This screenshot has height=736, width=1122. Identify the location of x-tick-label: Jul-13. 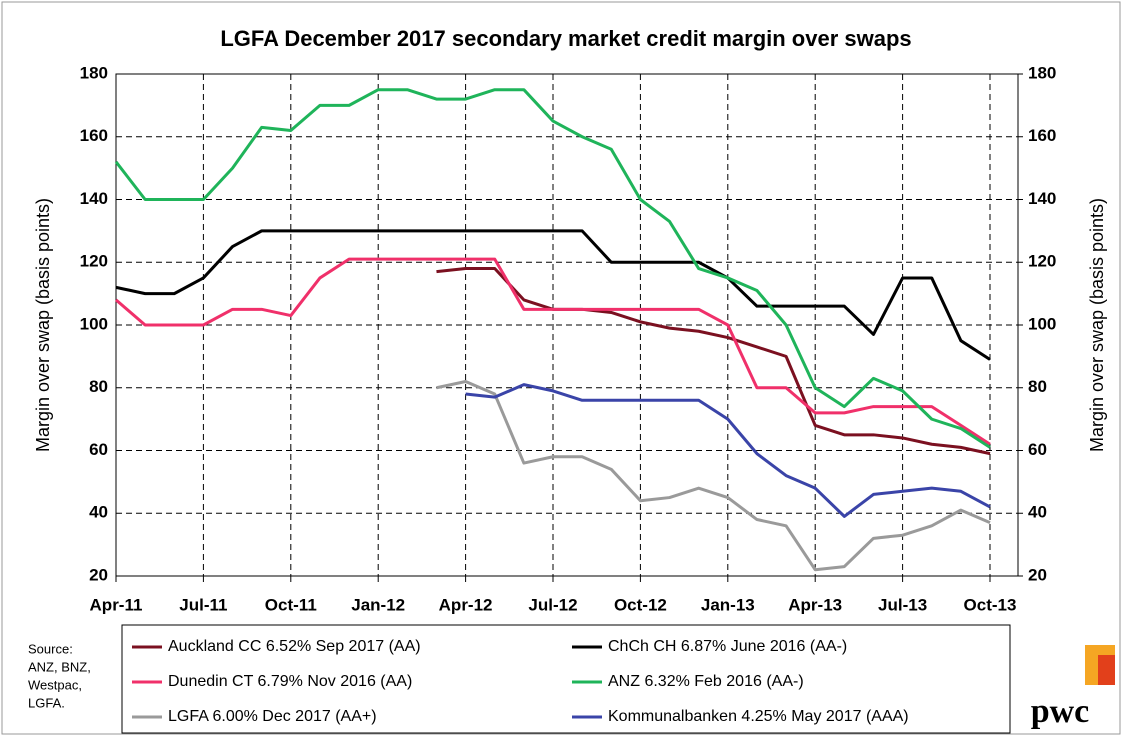
(902, 604).